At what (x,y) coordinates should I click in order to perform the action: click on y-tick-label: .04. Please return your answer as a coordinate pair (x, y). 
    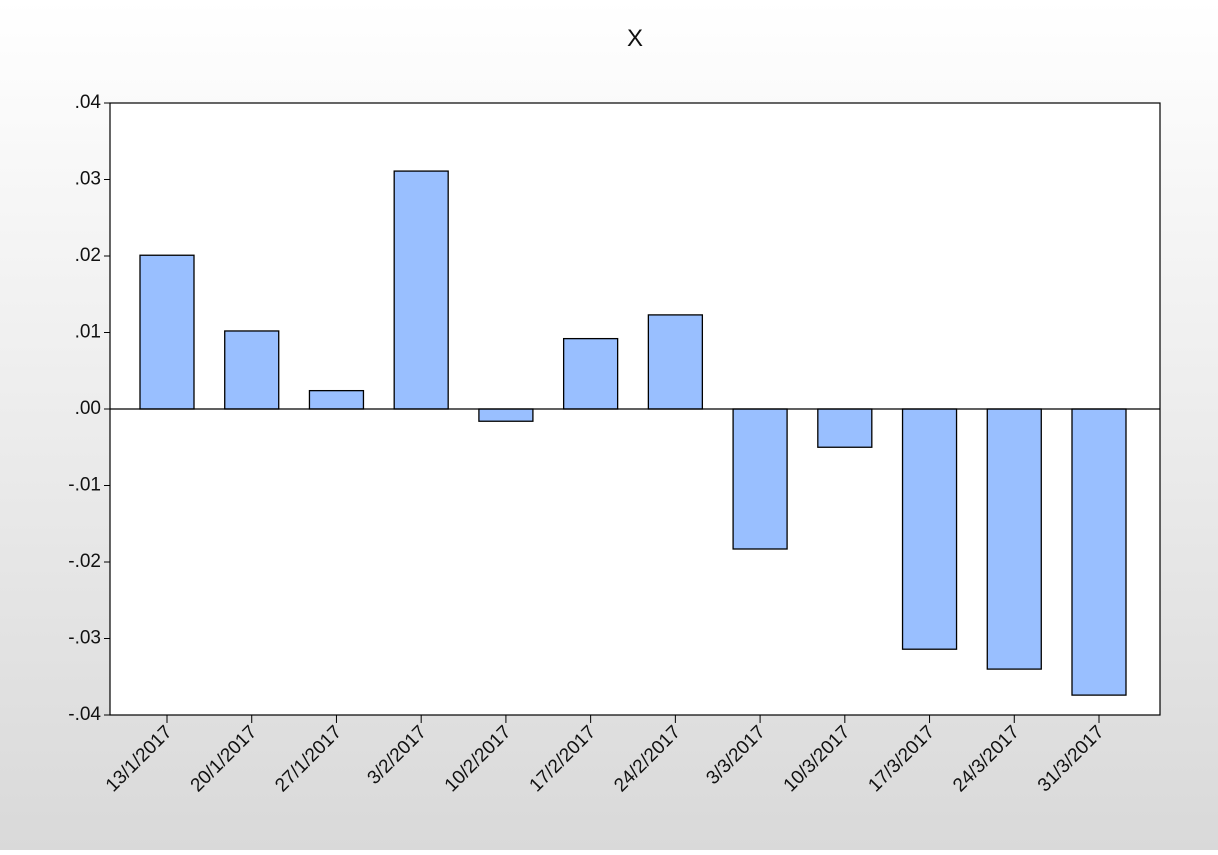
    Looking at the image, I should click on (88, 102).